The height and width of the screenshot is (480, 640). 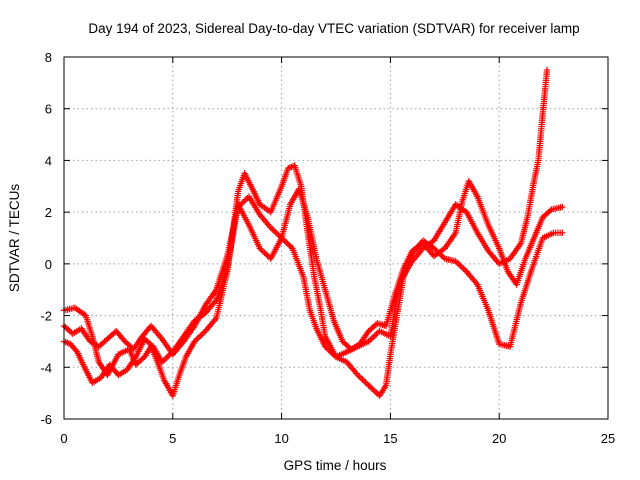 I want to click on y-tick-label: 0, so click(x=48, y=264).